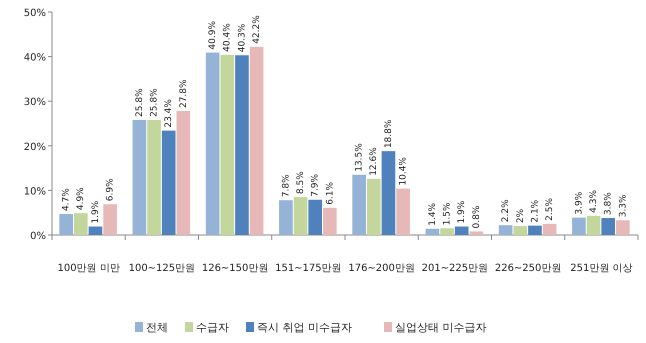 The height and width of the screenshot is (343, 646). What do you see at coordinates (35, 102) in the screenshot?
I see `y-tick-label: 30%` at bounding box center [35, 102].